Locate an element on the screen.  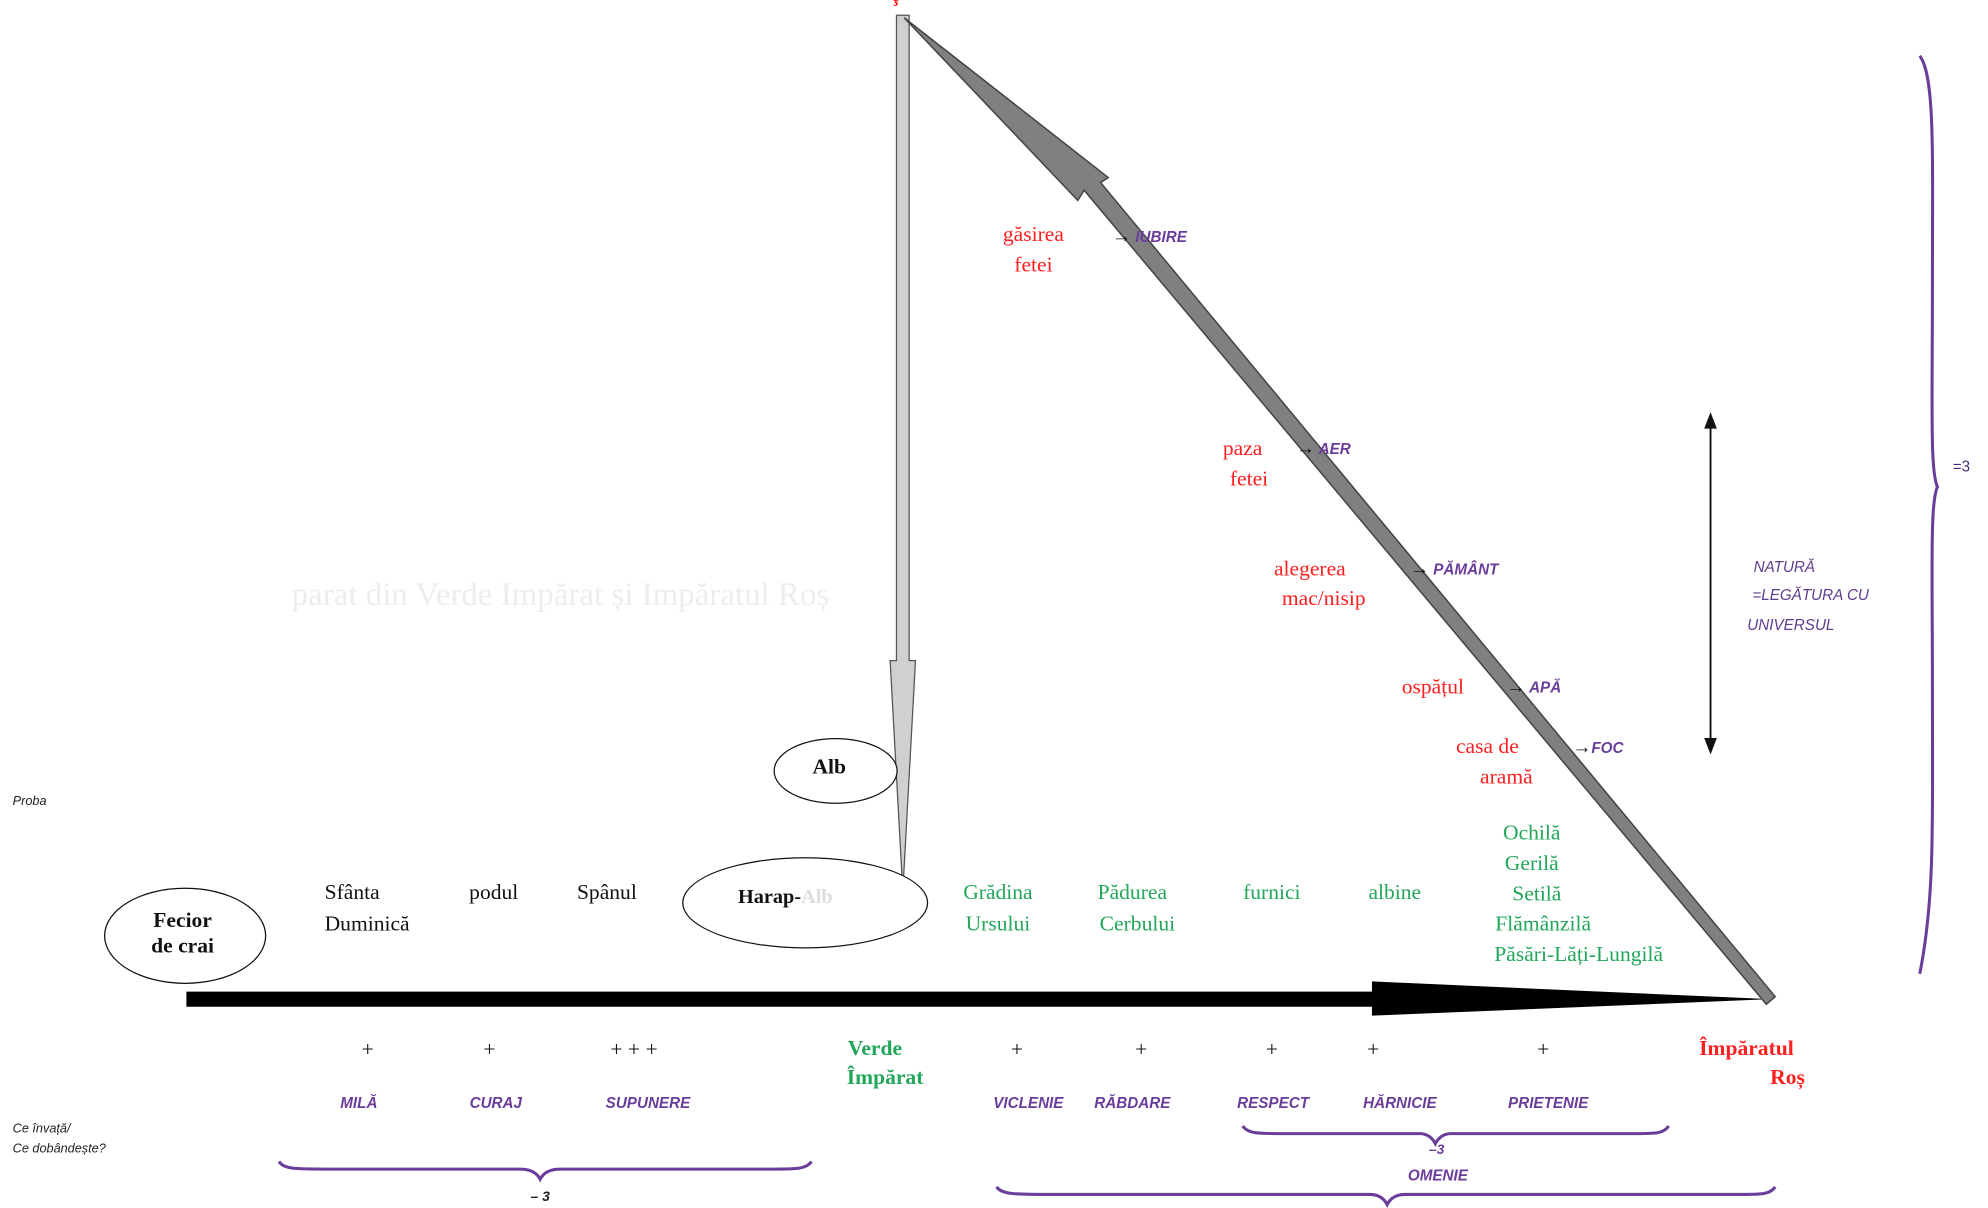
test-gasirea-1: găsirea is located at coordinates (1033, 233).